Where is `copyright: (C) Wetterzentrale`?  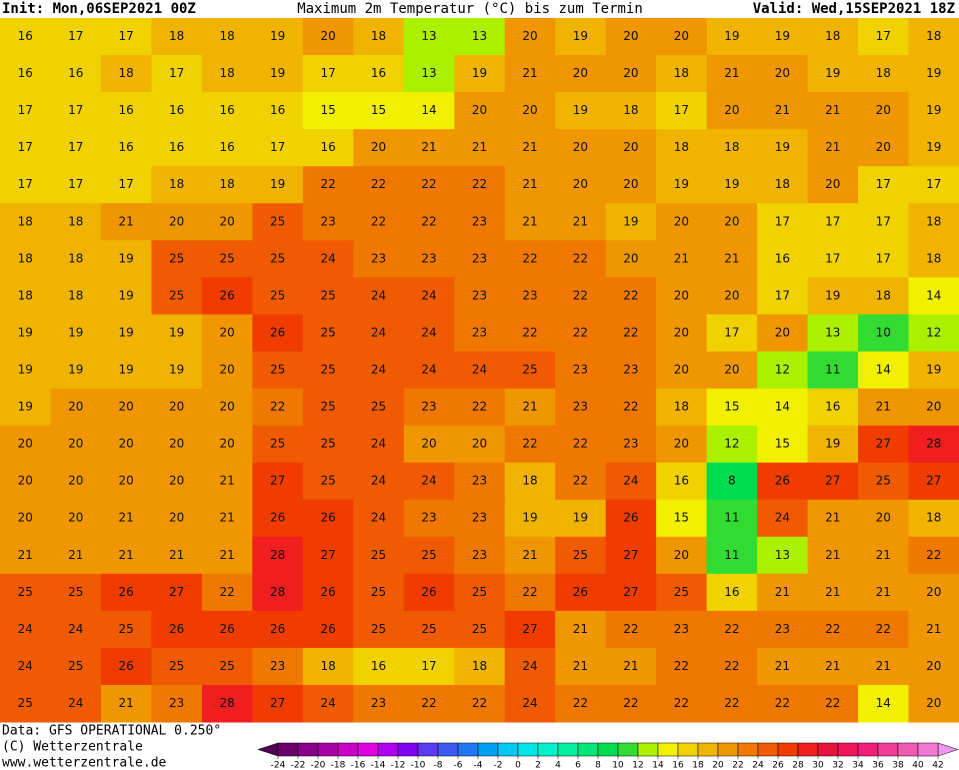 copyright: (C) Wetterzentrale is located at coordinates (72, 747).